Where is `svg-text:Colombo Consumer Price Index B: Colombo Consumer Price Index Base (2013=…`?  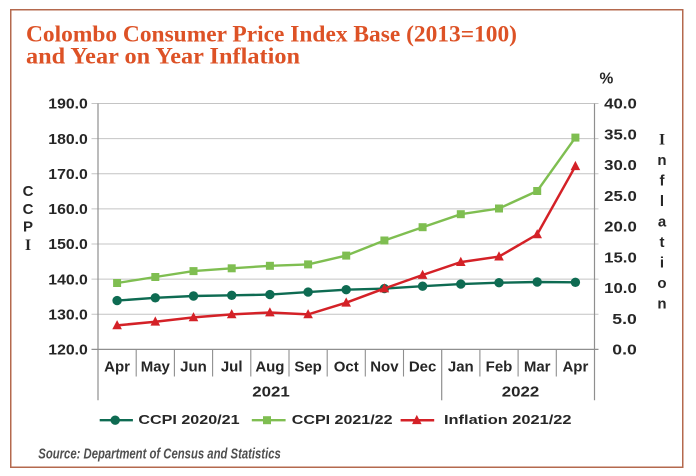 svg-text:Colombo Consumer Price Index B: Colombo Consumer Price Index Base (2013=… is located at coordinates (271, 35).